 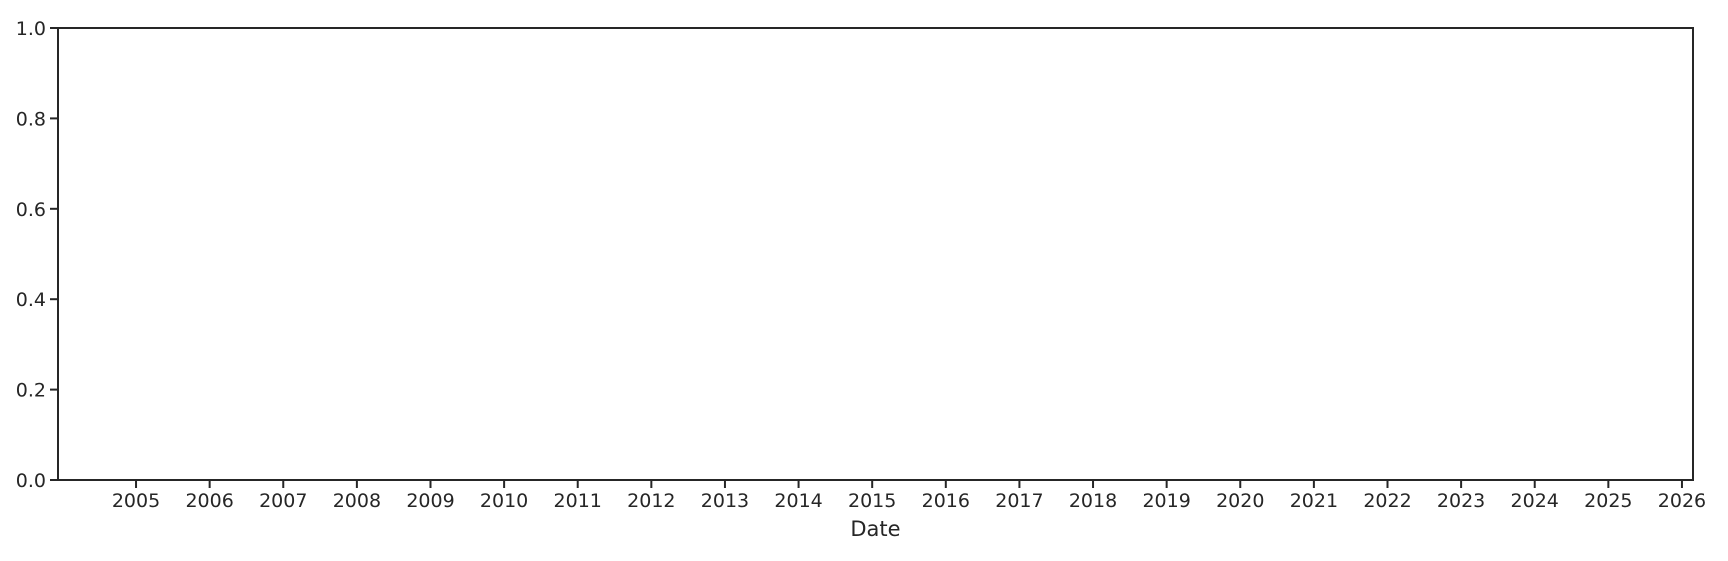 What do you see at coordinates (31, 119) in the screenshot?
I see `y-tick-label: 0.8` at bounding box center [31, 119].